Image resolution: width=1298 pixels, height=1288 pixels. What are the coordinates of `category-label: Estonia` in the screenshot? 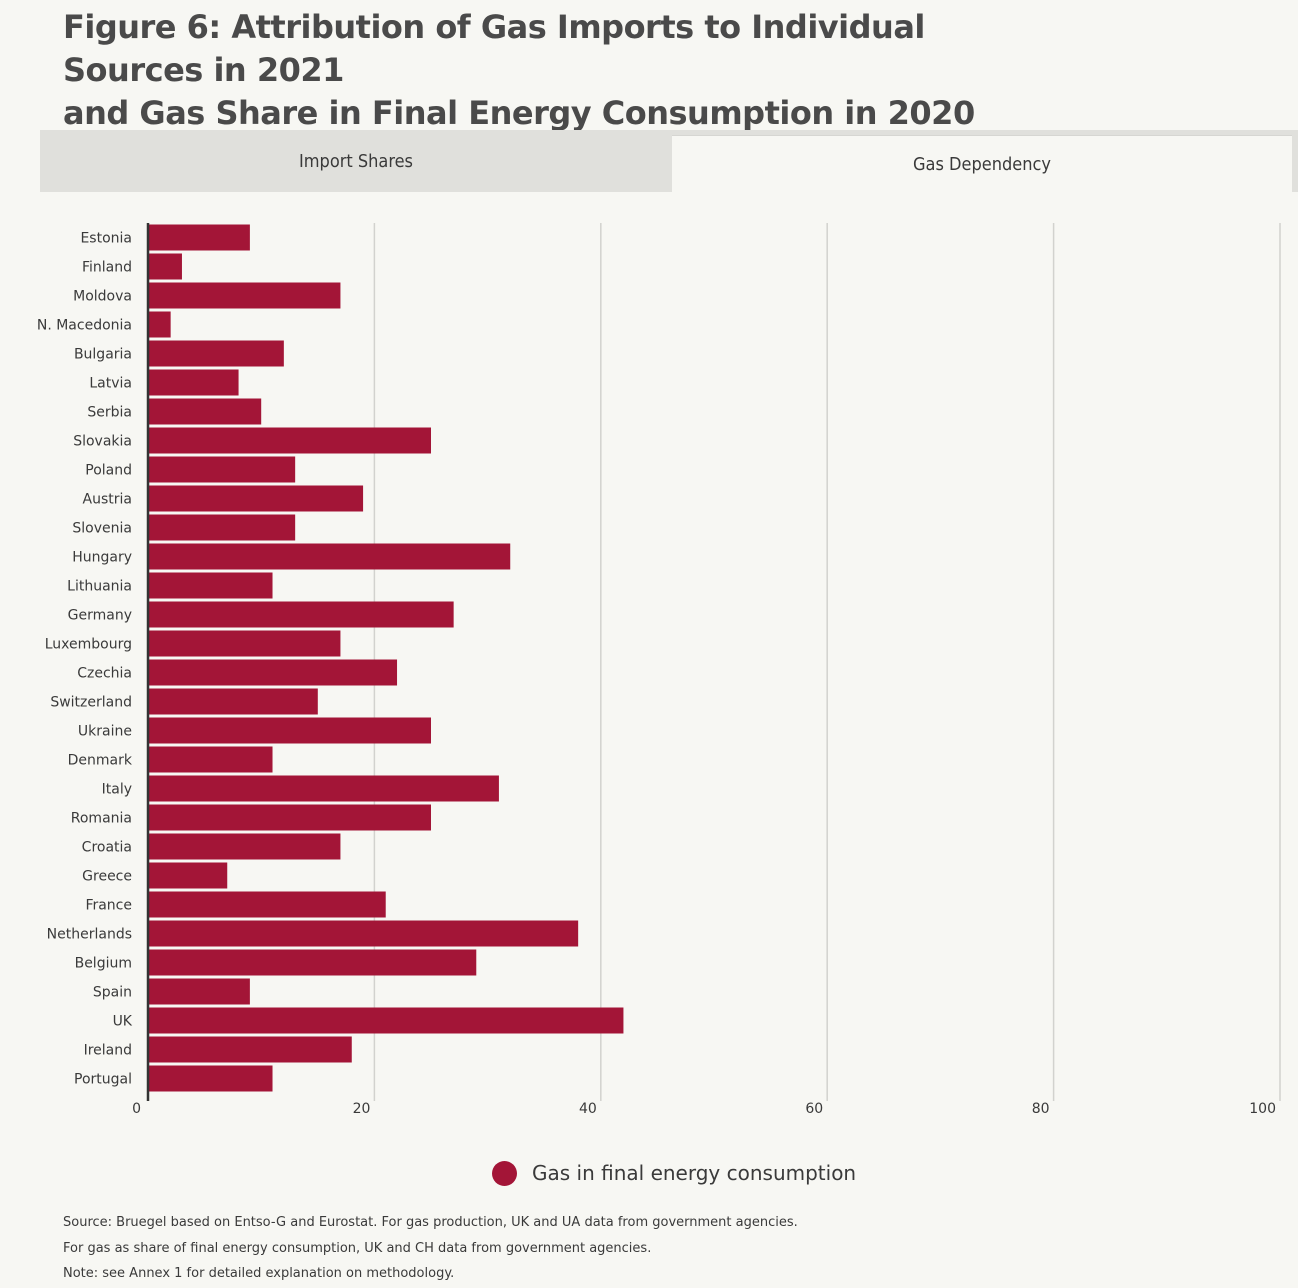 It's located at (106, 239).